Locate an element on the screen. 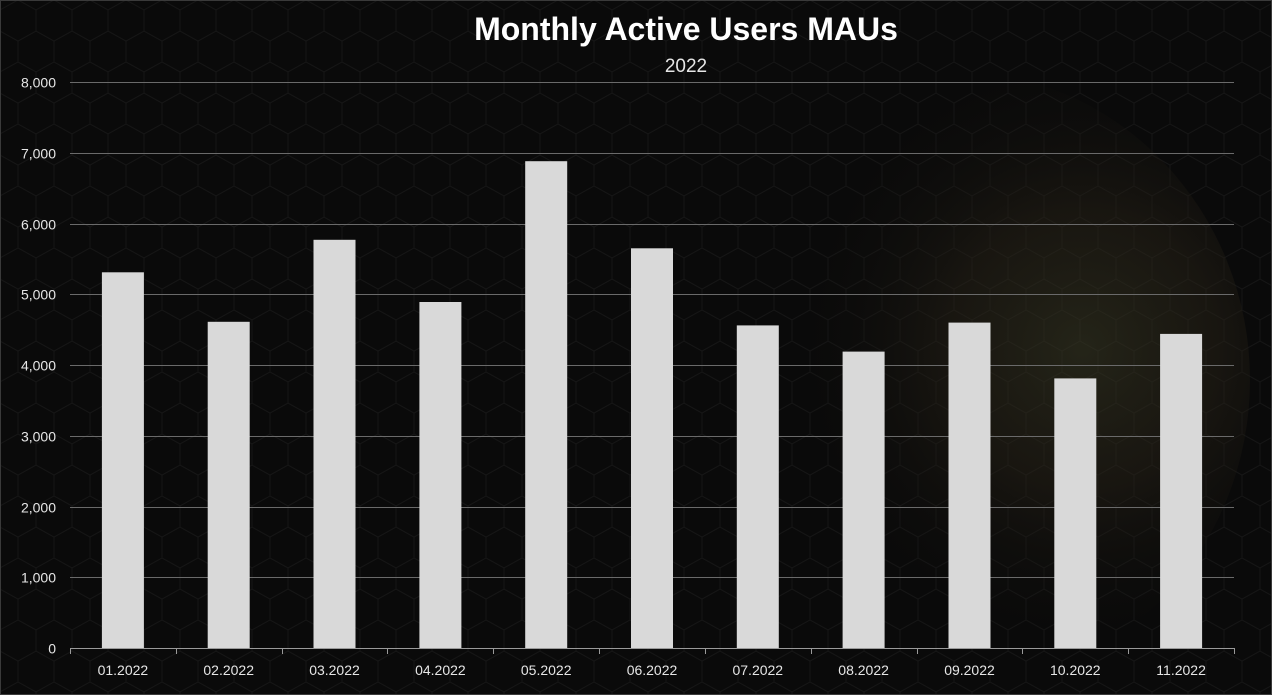 This screenshot has height=695, width=1272. x-tick-label: 06.2022 is located at coordinates (652, 670).